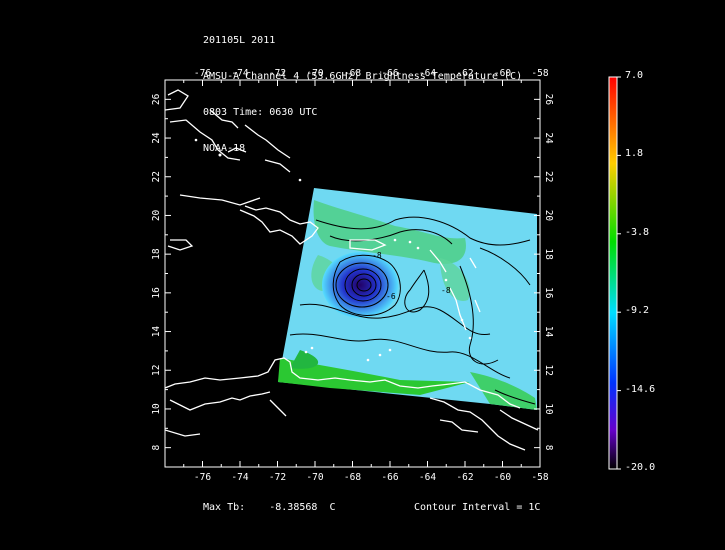 The image size is (725, 550). I want to click on lat-tick-label-right: 24, so click(548, 138).